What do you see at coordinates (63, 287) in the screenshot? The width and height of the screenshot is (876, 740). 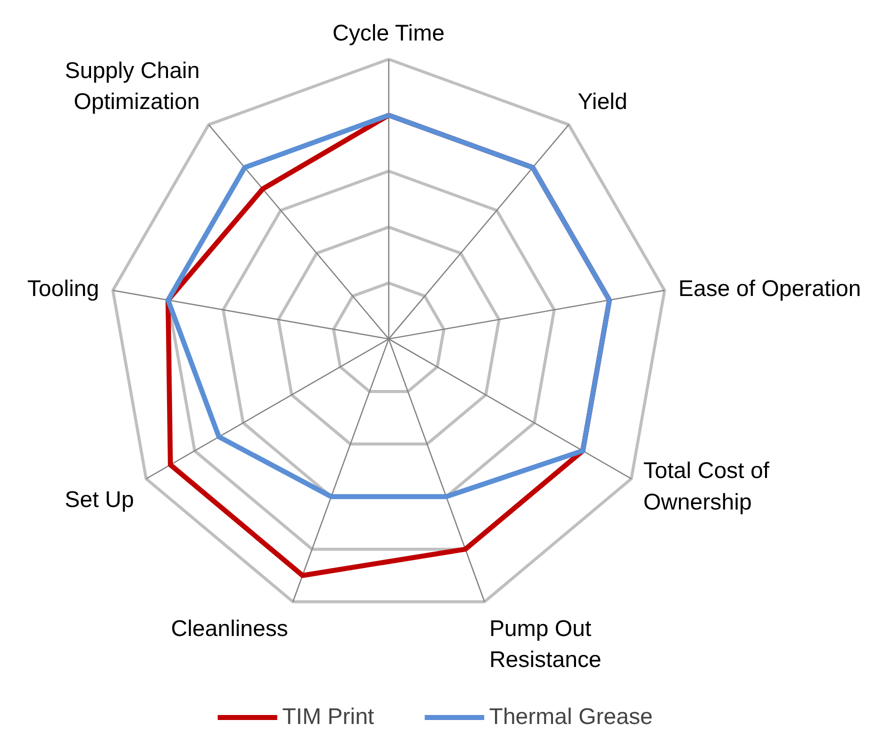 I see `spoke-label: Tooling` at bounding box center [63, 287].